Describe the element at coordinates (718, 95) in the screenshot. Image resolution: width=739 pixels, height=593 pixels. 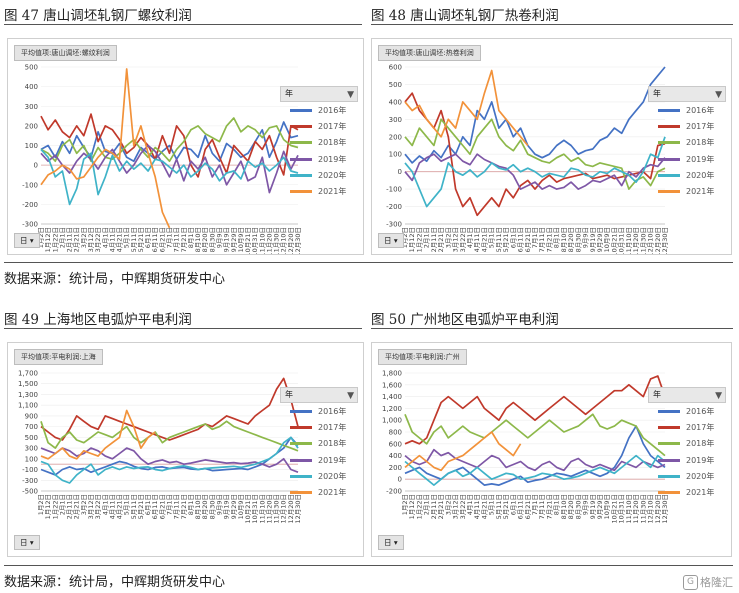
I see `filter-icon: ▼` at that location.